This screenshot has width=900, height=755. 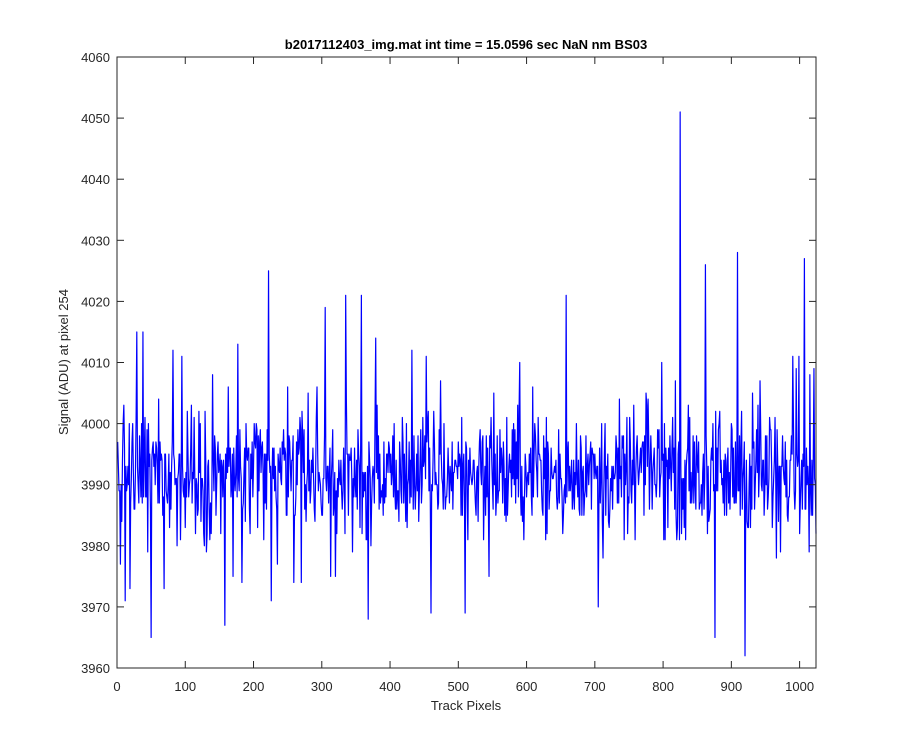 What do you see at coordinates (322, 686) in the screenshot?
I see `x-tick-label: 300` at bounding box center [322, 686].